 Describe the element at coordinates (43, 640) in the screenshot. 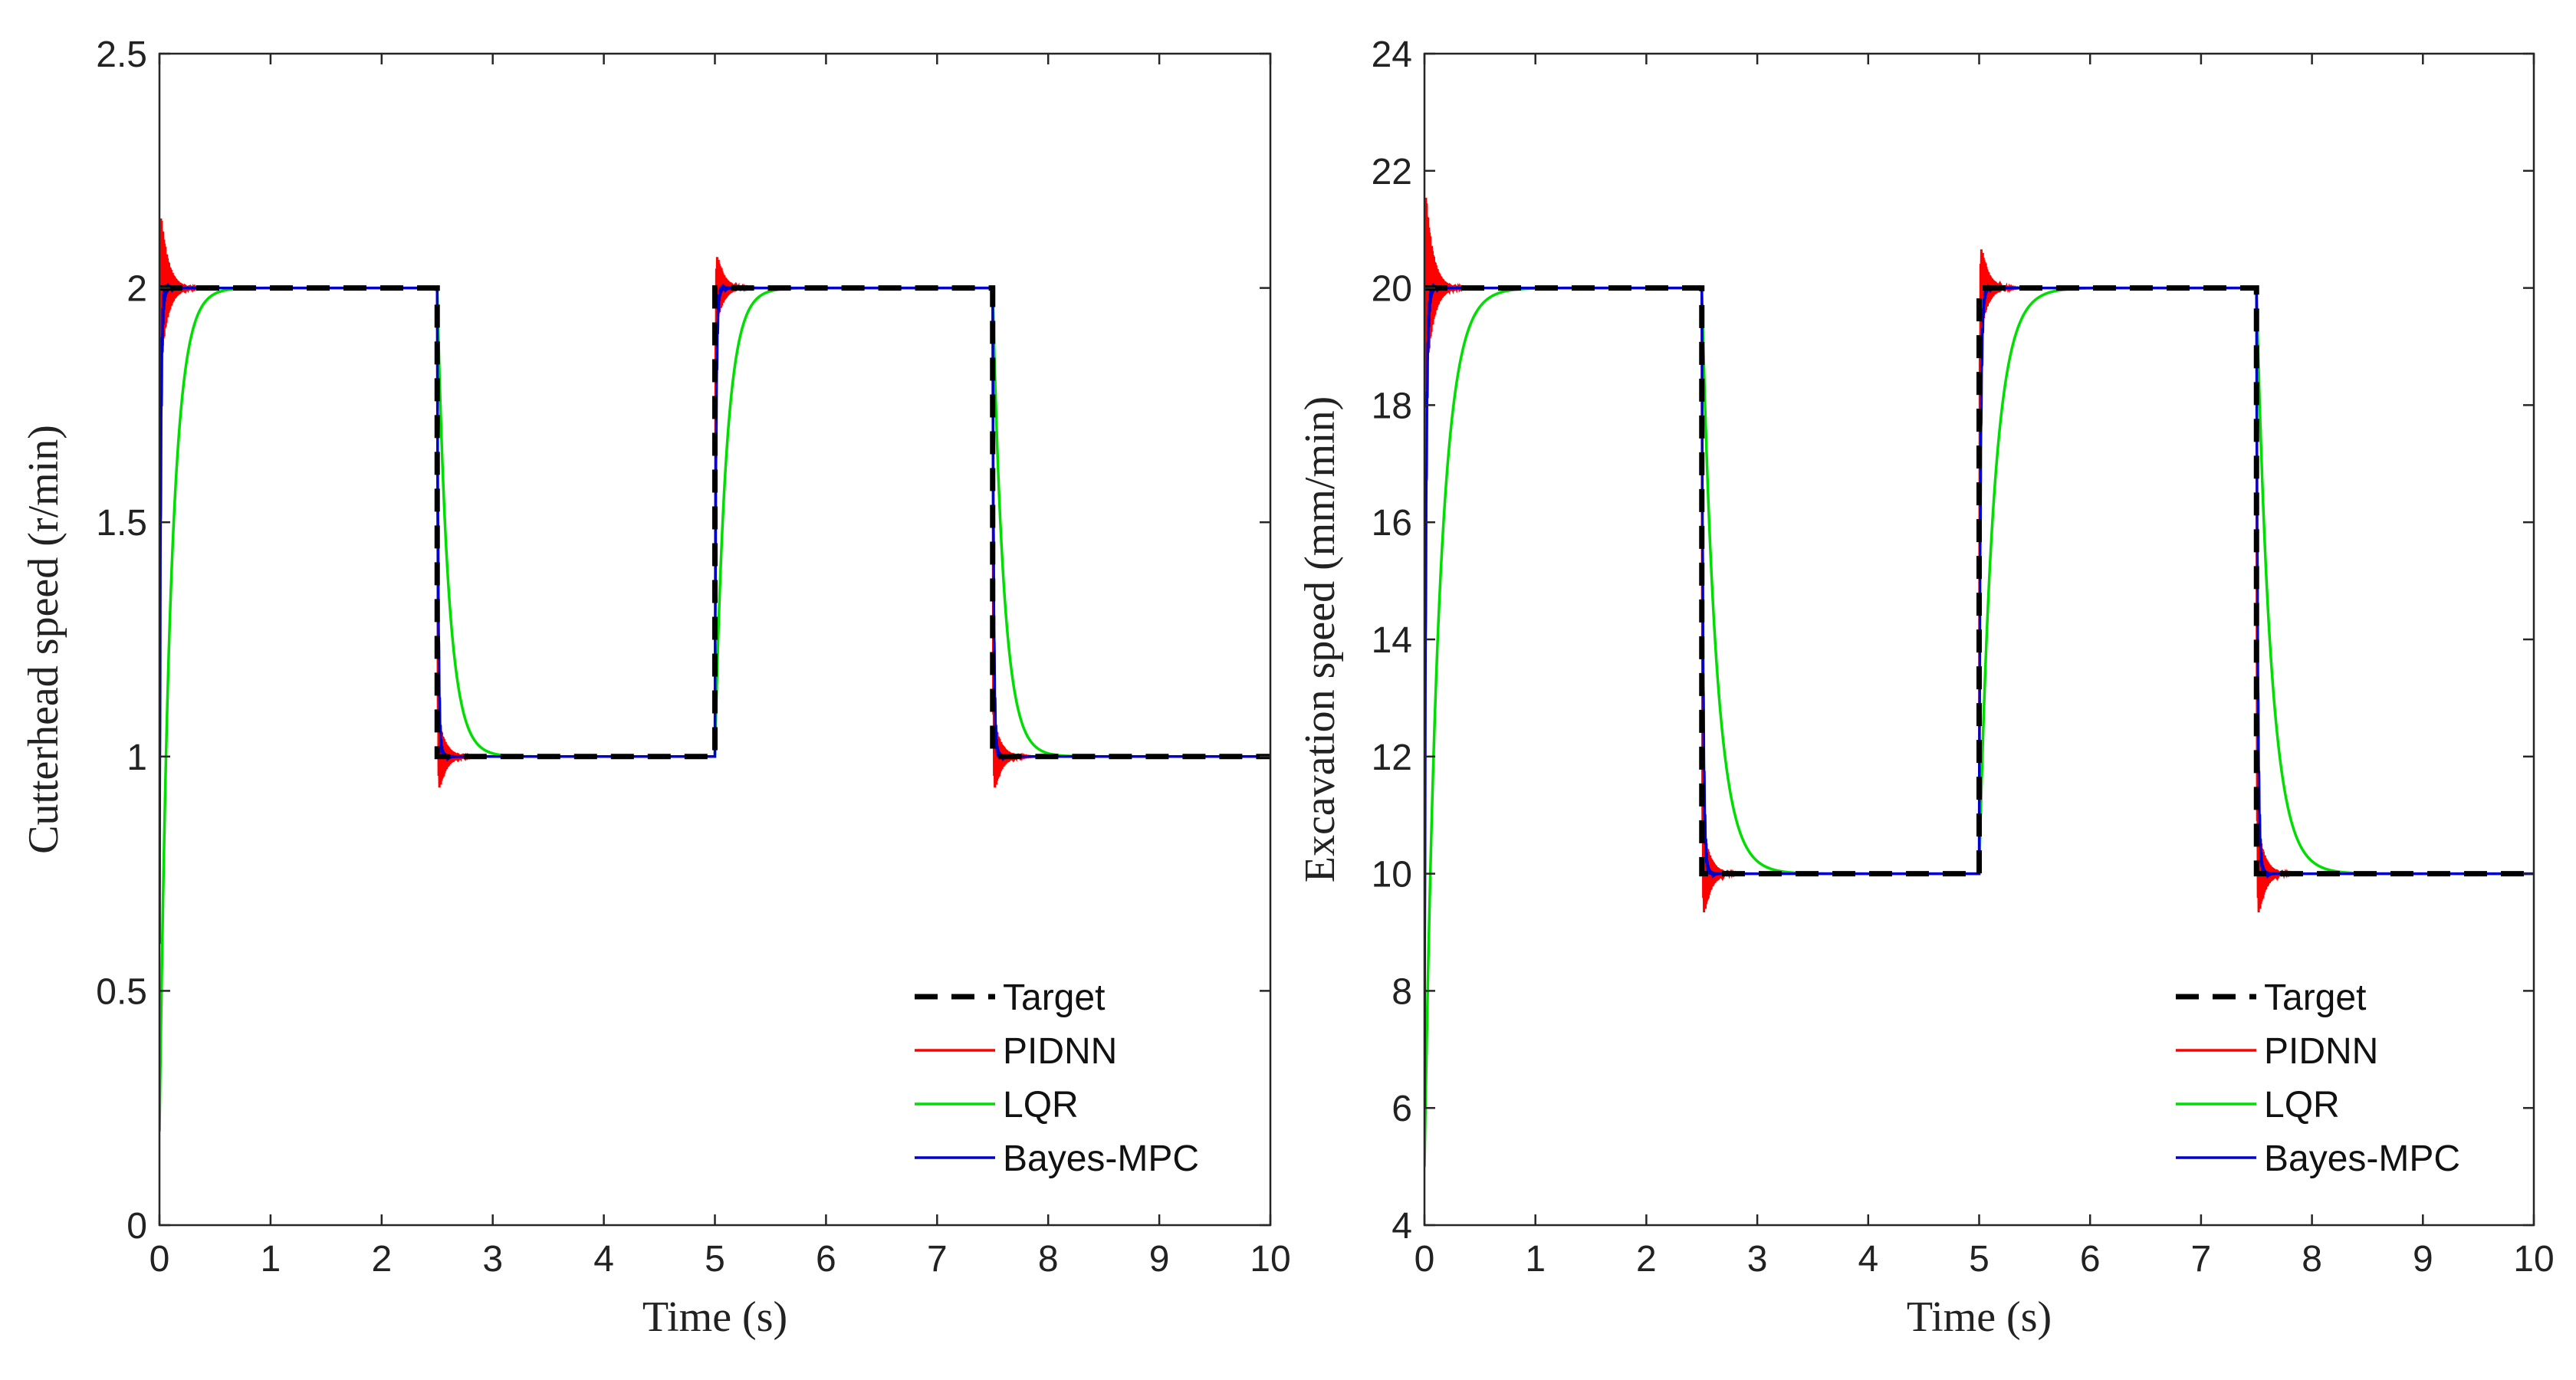

I see `y-axis-label: Cutterhead speed (r/min)` at that location.